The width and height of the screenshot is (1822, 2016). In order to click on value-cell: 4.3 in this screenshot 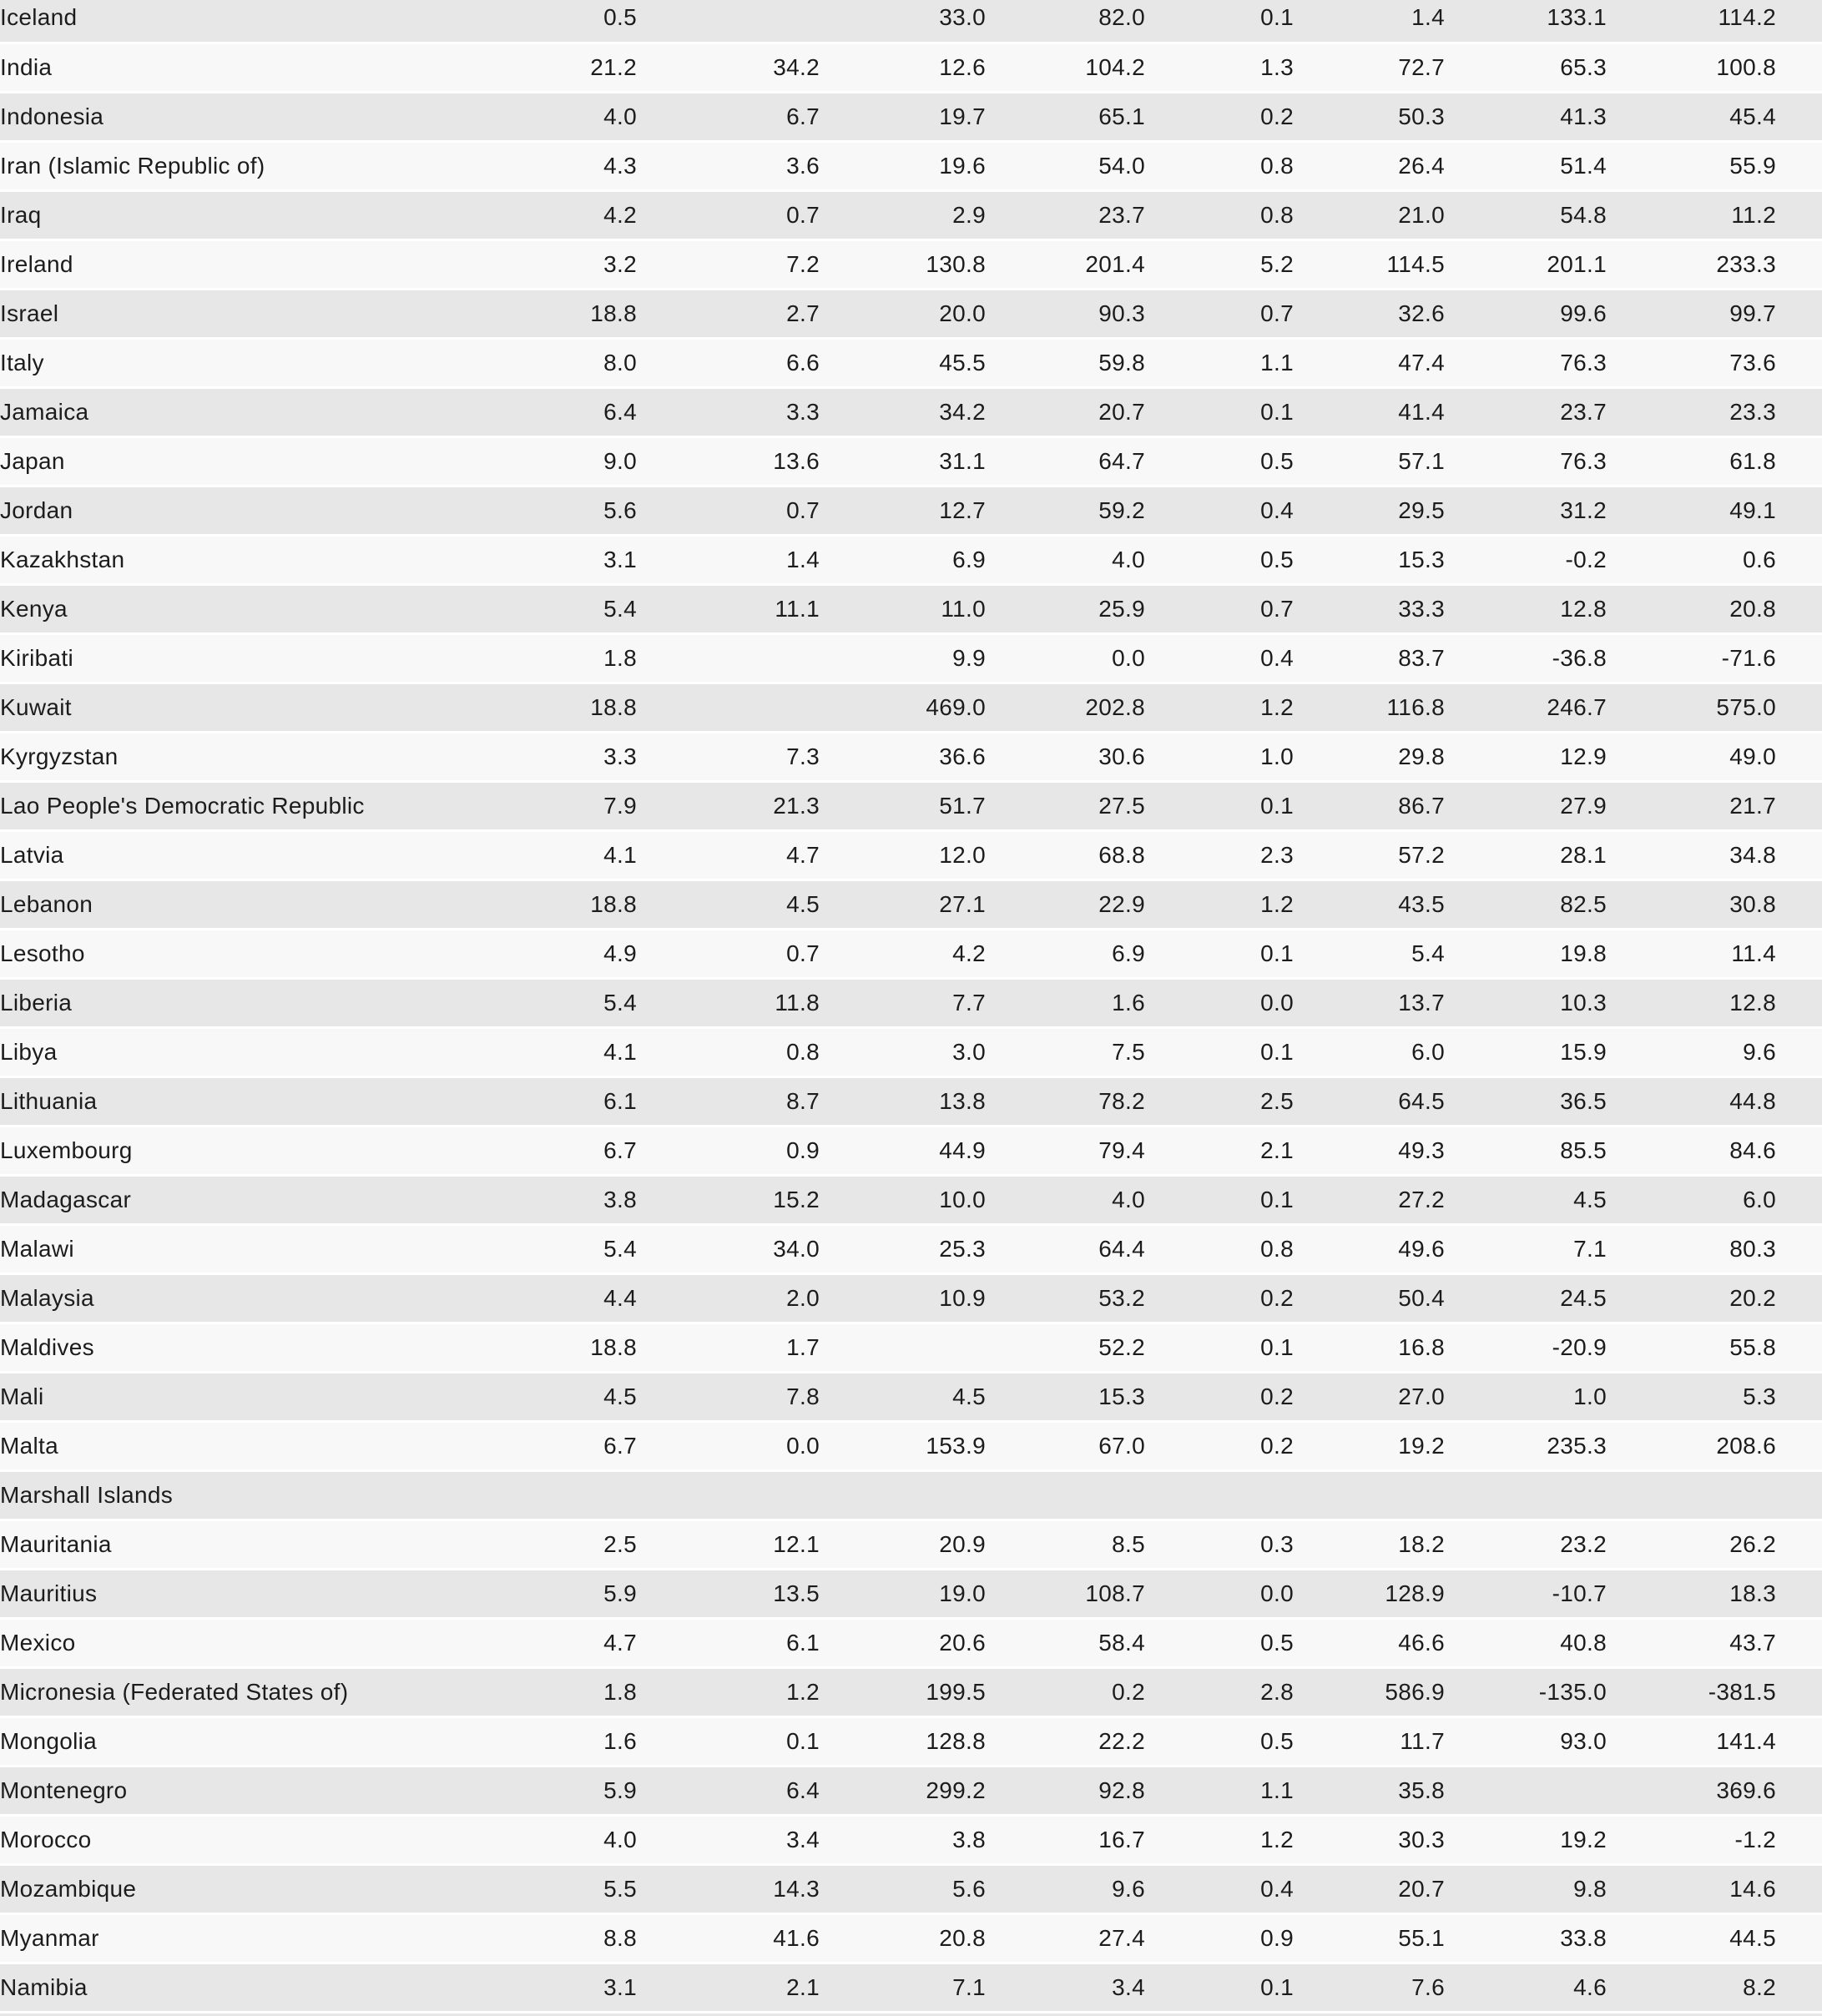, I will do `click(552, 166)`.